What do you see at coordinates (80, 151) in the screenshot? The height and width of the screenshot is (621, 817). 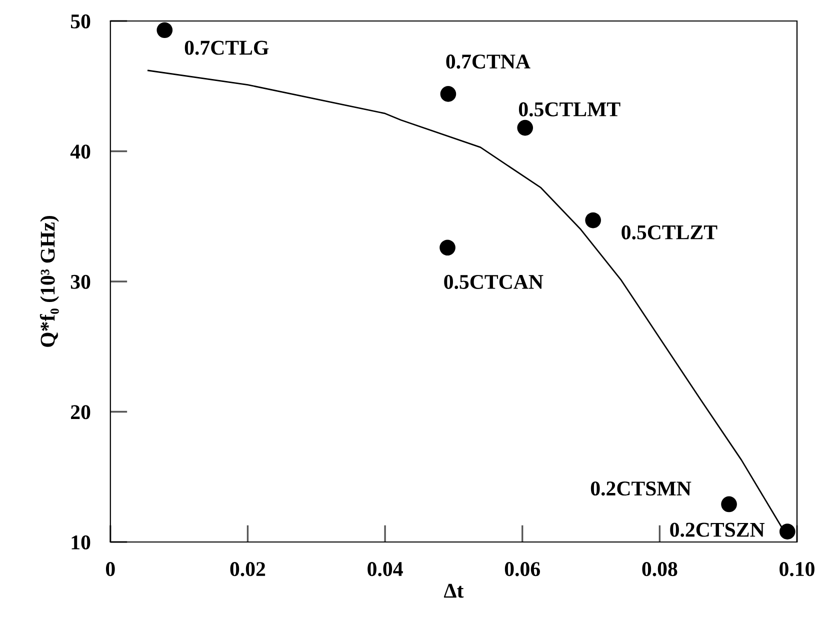 I see `y-tick-label: 40` at bounding box center [80, 151].